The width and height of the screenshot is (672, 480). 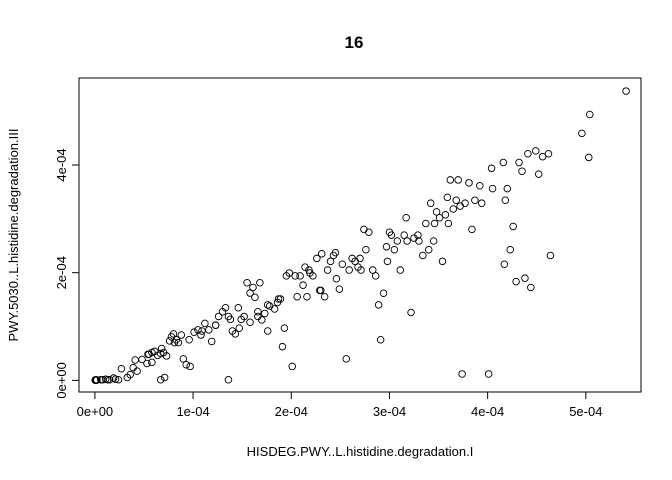 I want to click on x-tick-label: 0e+00, so click(x=95, y=411).